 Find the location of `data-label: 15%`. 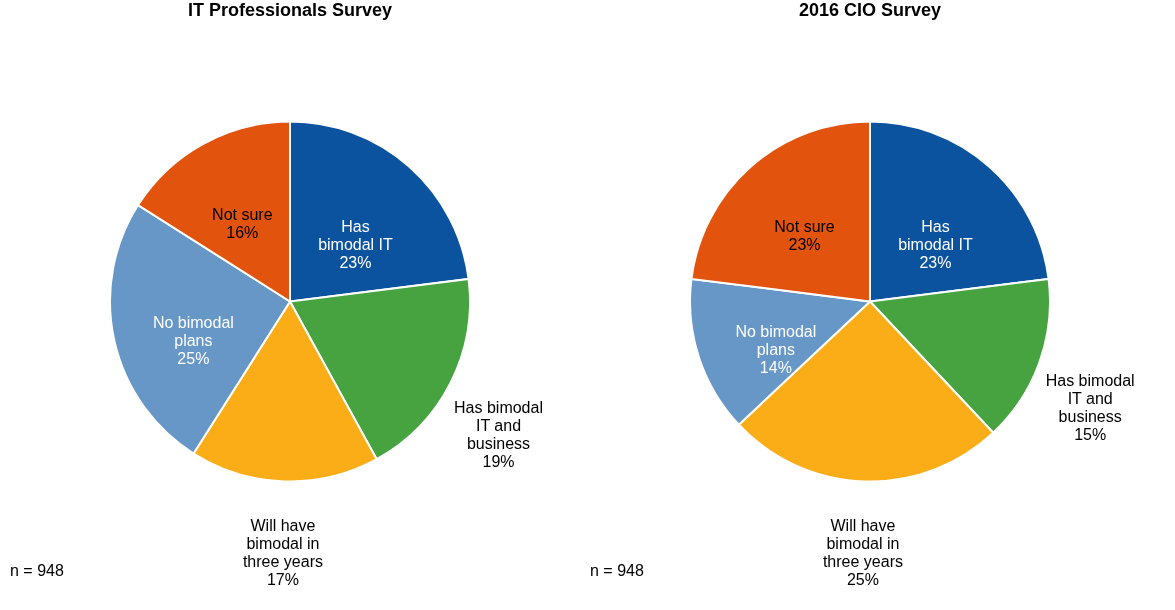

data-label: 15% is located at coordinates (1090, 434).